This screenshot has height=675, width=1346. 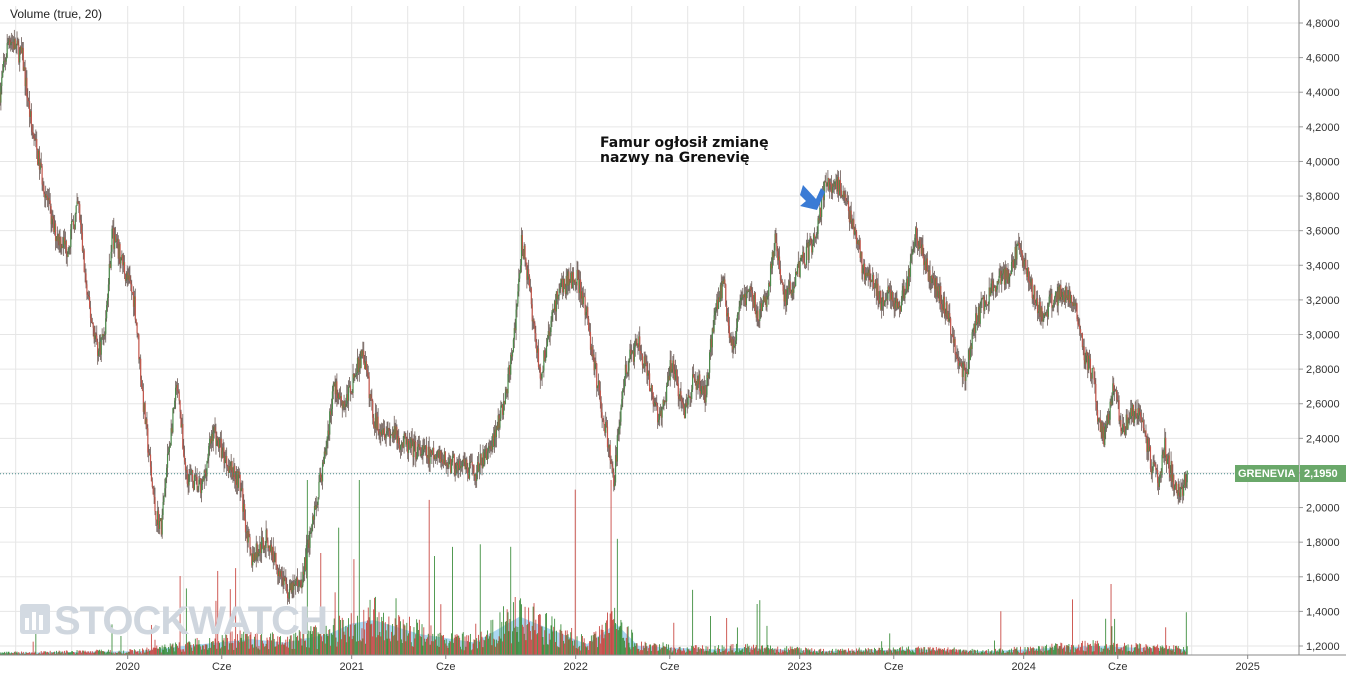 What do you see at coordinates (1323, 370) in the screenshot?
I see `y-tick-label: 2,8000` at bounding box center [1323, 370].